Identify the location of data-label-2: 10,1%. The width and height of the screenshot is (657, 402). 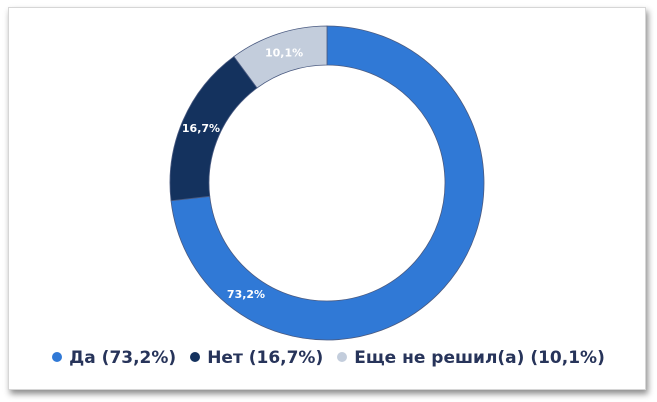
(284, 52).